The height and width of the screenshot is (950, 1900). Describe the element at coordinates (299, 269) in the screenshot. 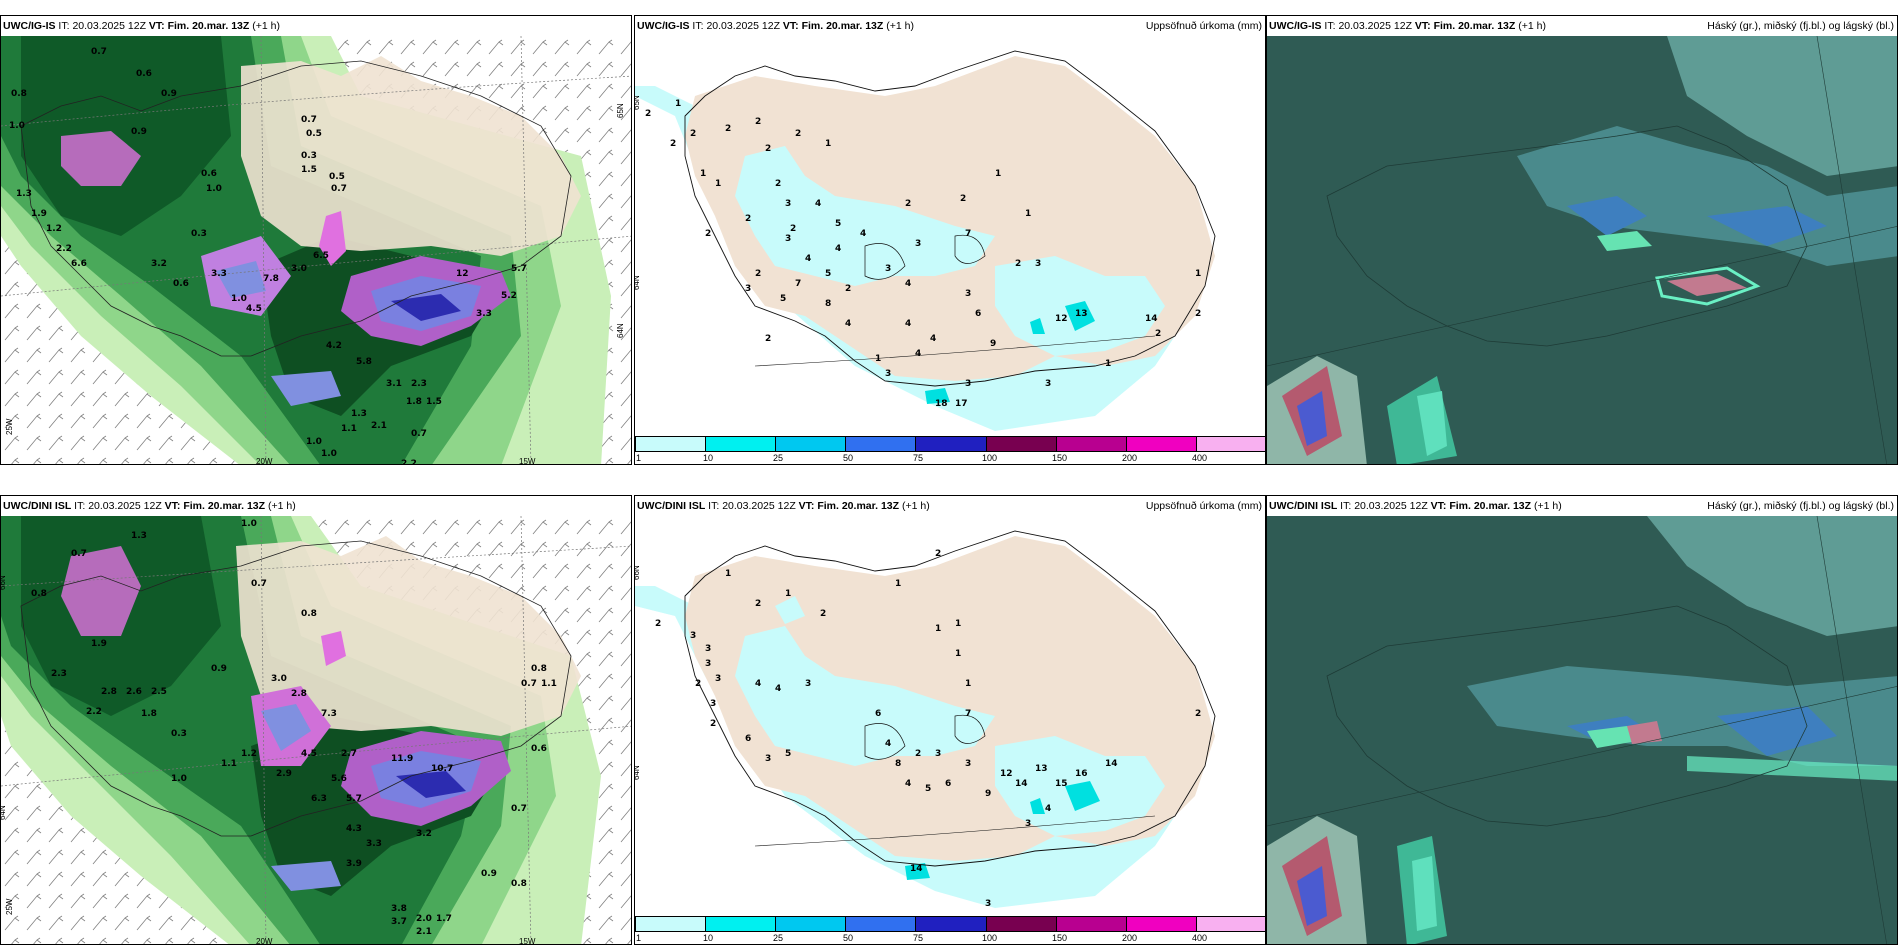

I see `svg-text: 3.0` at that location.